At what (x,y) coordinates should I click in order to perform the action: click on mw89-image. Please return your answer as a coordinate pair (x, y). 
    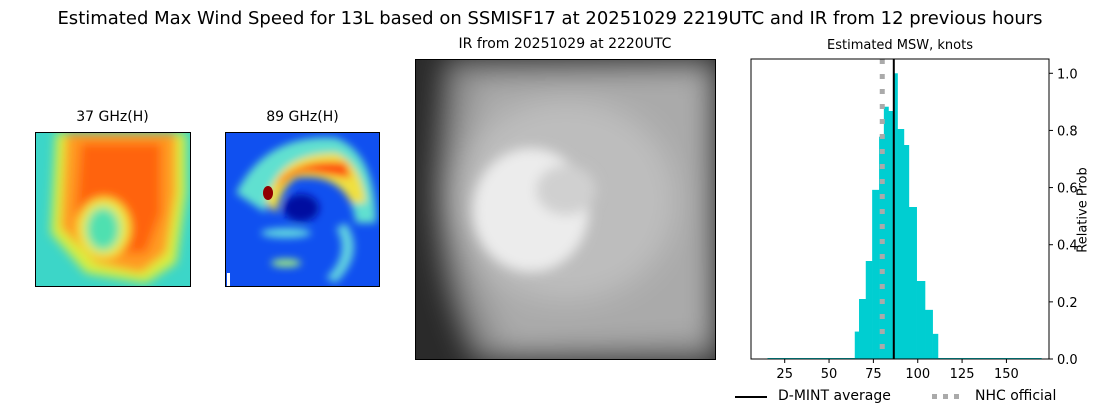
    Looking at the image, I should click on (302, 209).